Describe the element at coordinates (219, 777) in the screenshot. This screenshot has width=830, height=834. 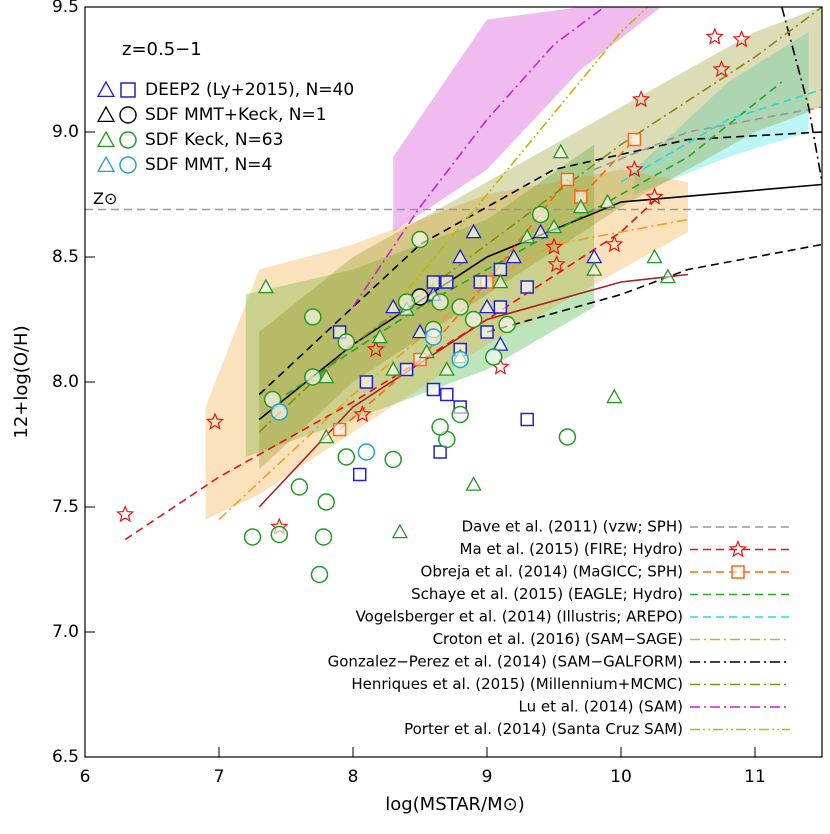
I see `x-tick-label: 7` at that location.